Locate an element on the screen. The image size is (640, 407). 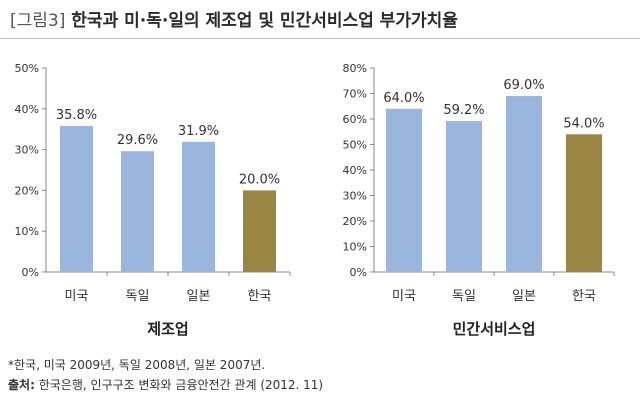
manufacturing-category-label: 미국 is located at coordinates (77, 296).